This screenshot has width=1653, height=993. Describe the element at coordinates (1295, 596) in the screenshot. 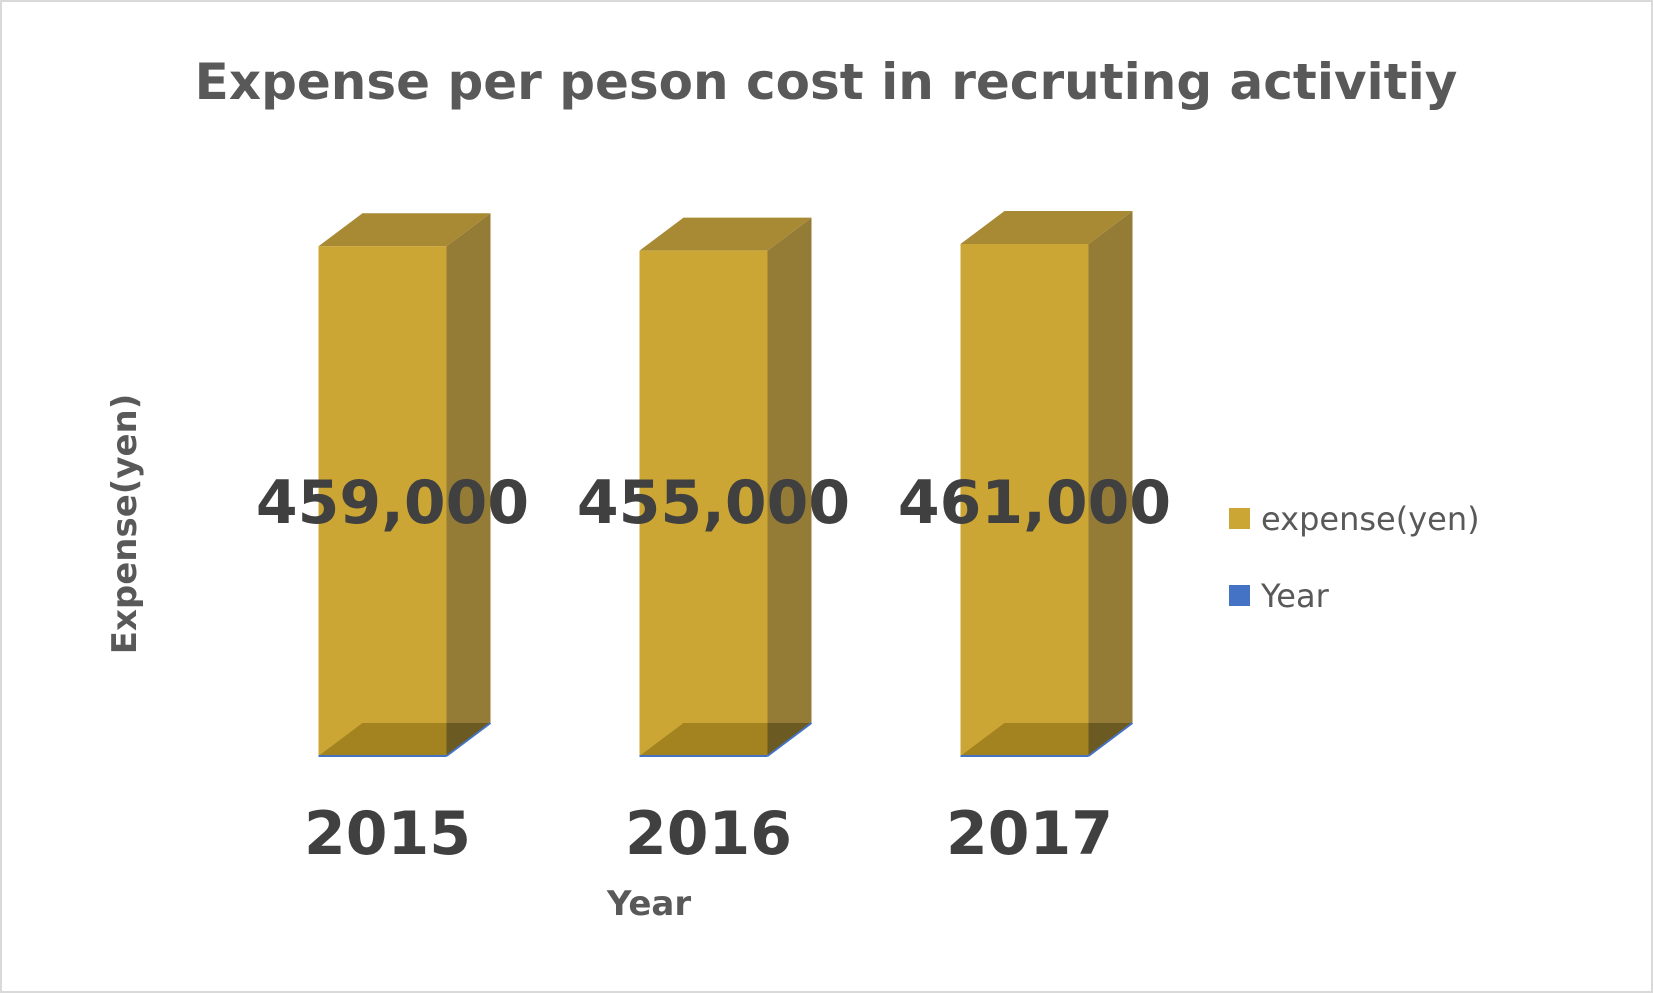

I see `legend-label-year: Year` at that location.